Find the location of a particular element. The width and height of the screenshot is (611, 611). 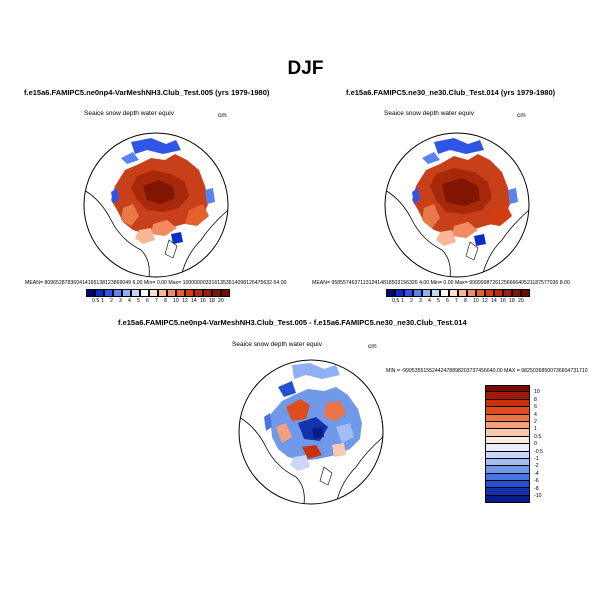

panel1-colorbar is located at coordinates (158, 293).